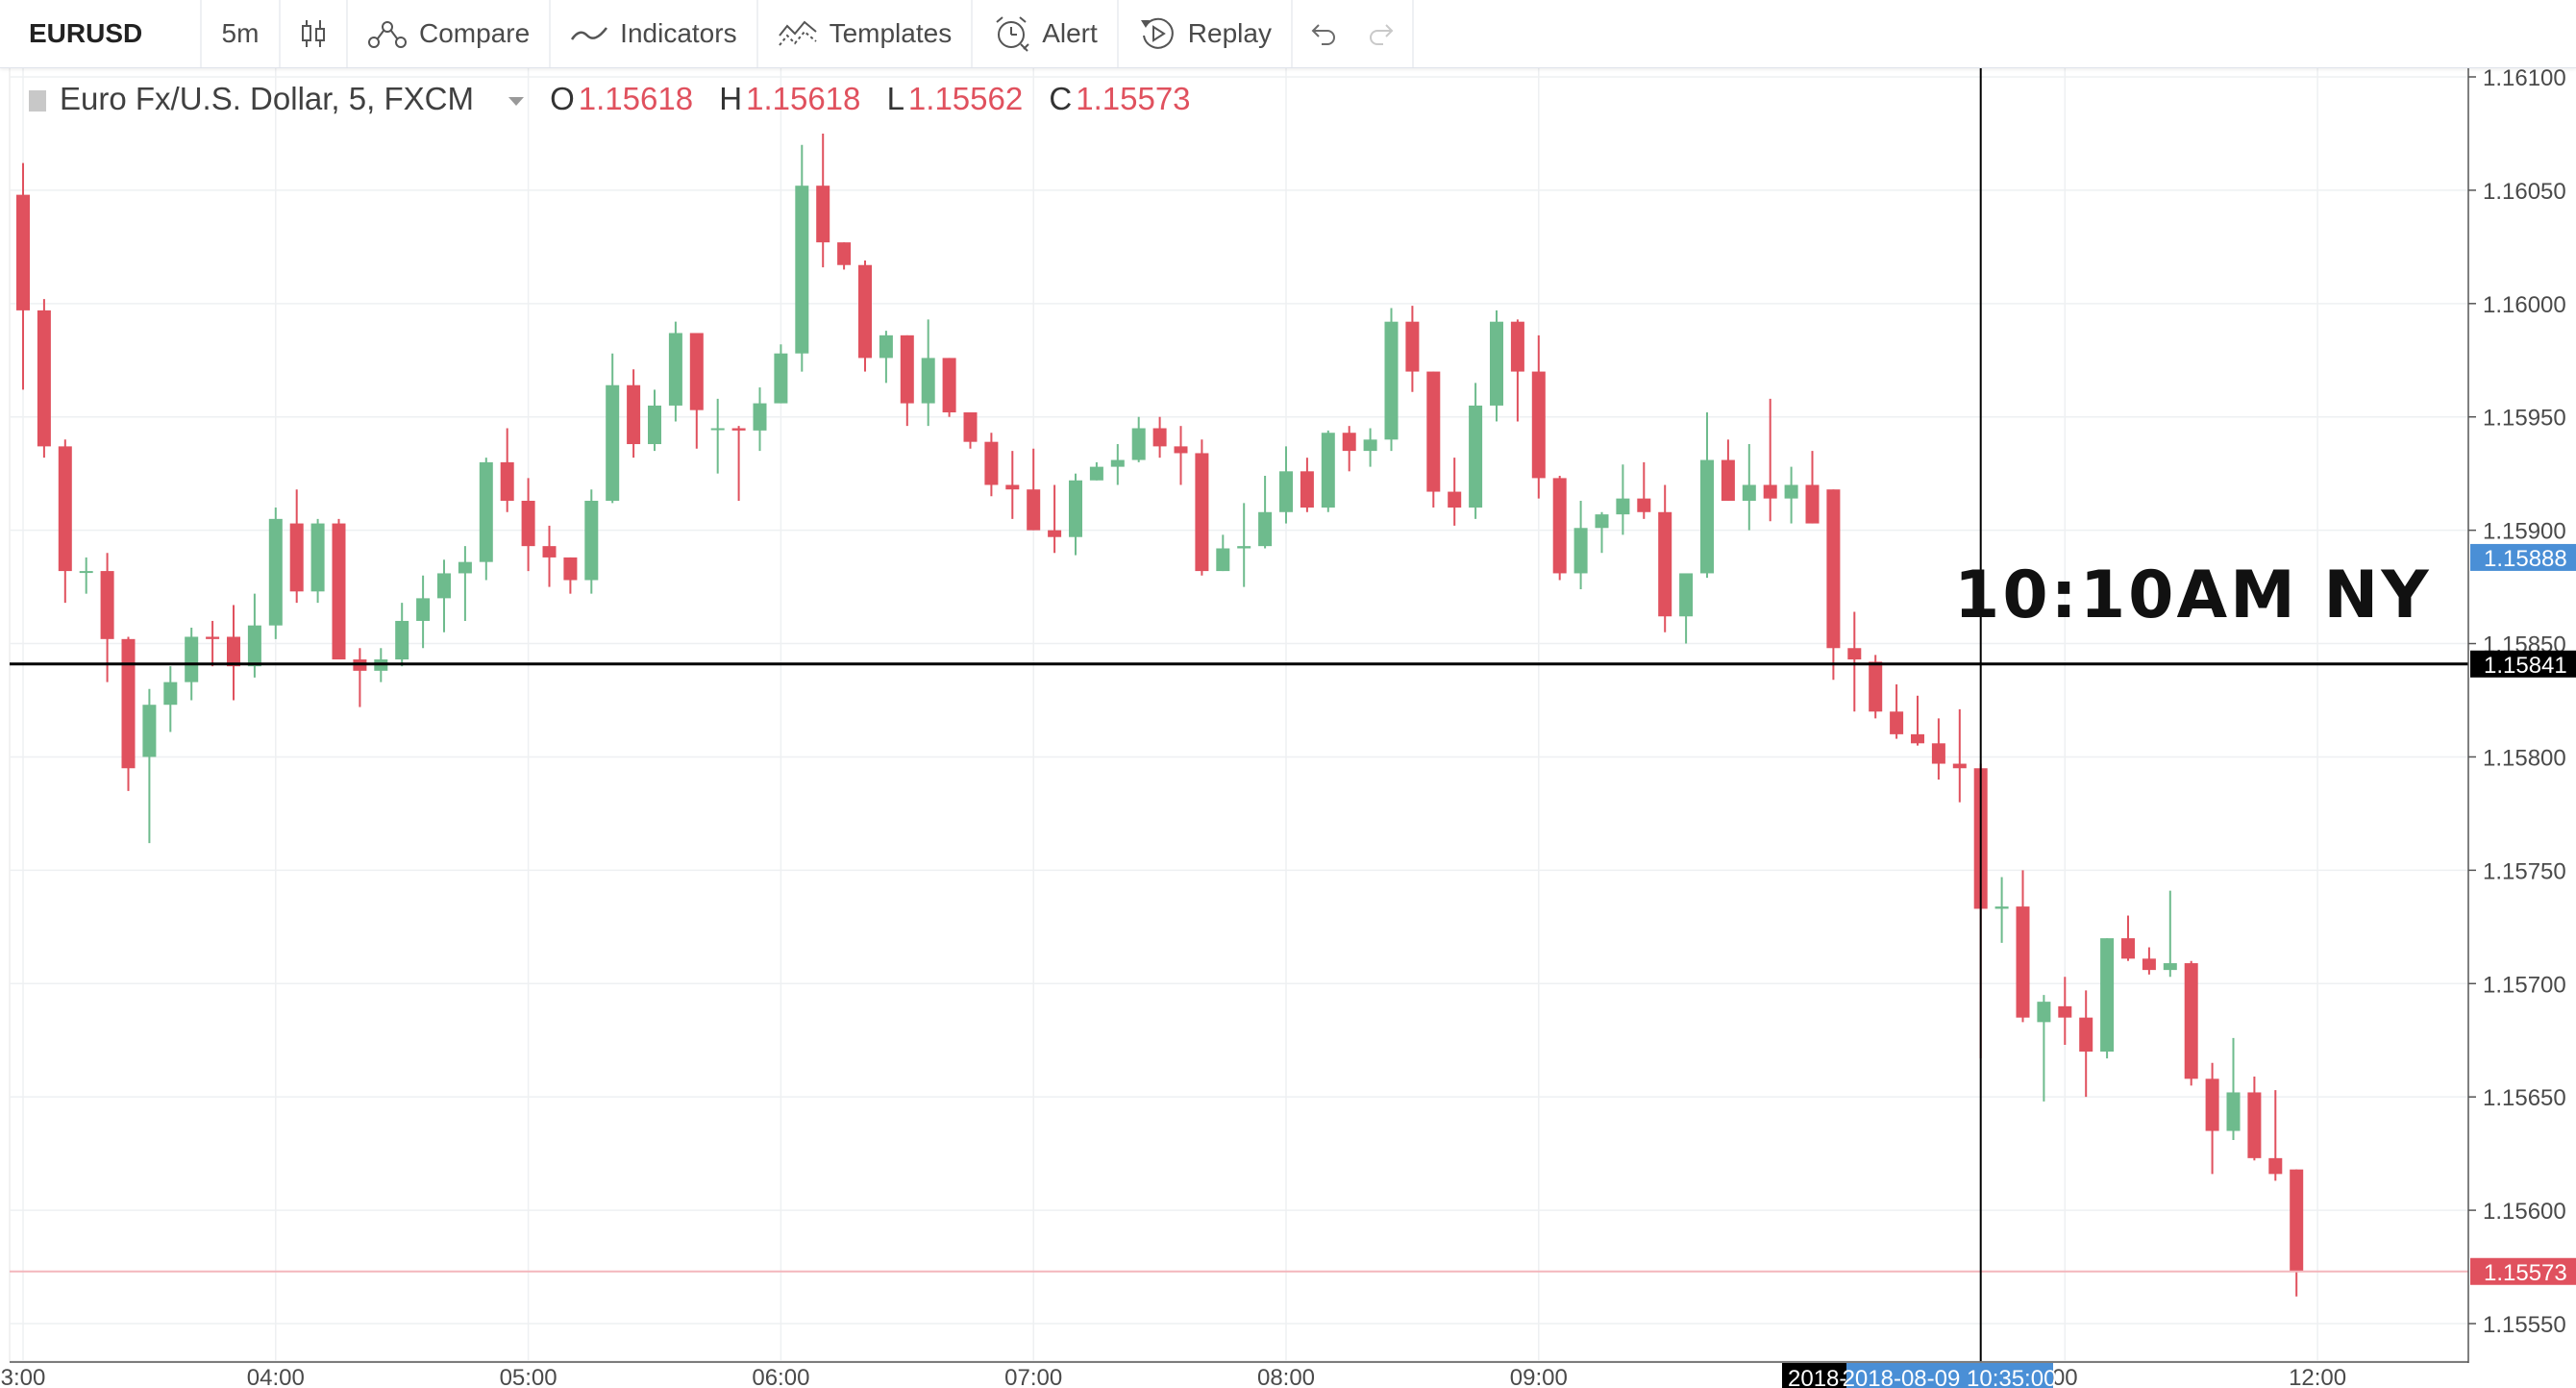  I want to click on symbol-flag-icon, so click(37, 101).